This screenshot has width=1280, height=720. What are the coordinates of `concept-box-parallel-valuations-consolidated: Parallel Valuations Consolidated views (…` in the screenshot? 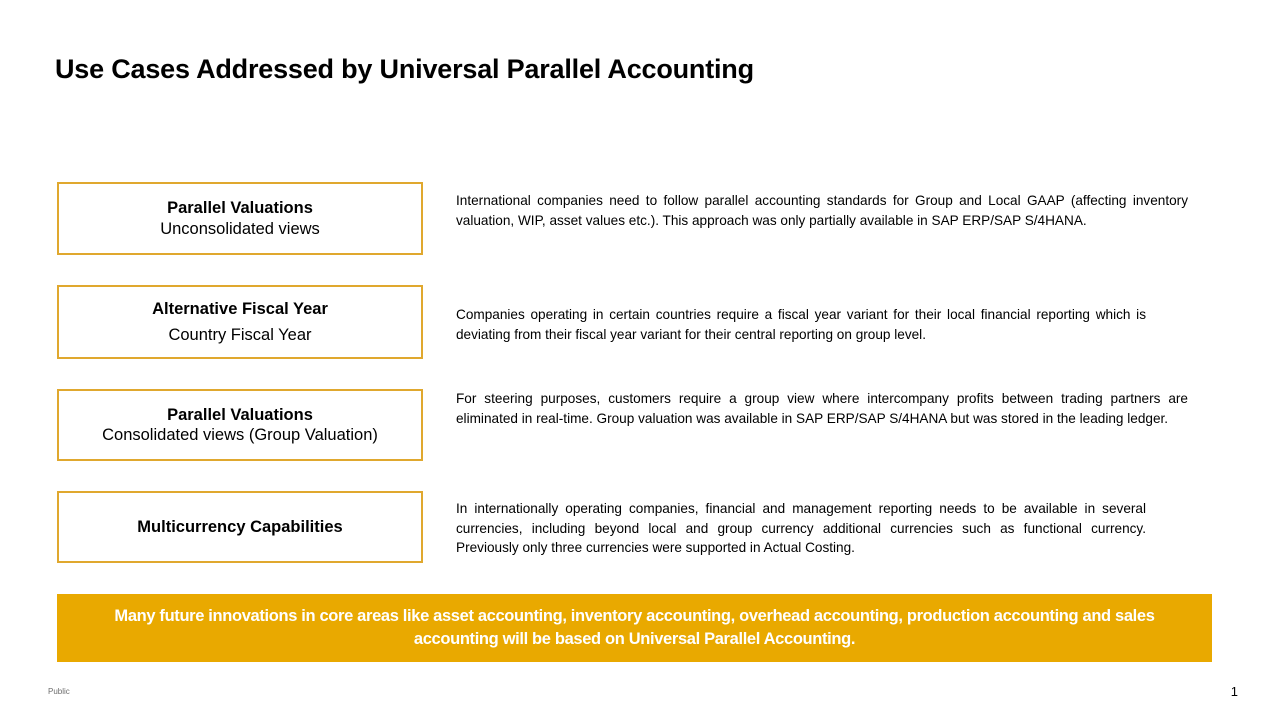 It's located at (240, 425).